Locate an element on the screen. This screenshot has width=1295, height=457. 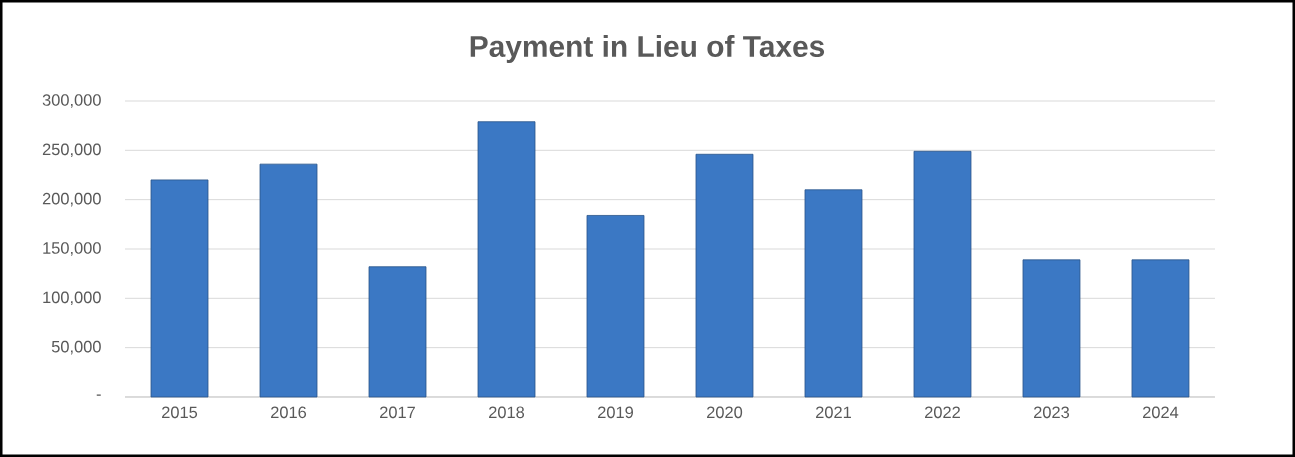
x-tick-label: 2017 is located at coordinates (397, 412).